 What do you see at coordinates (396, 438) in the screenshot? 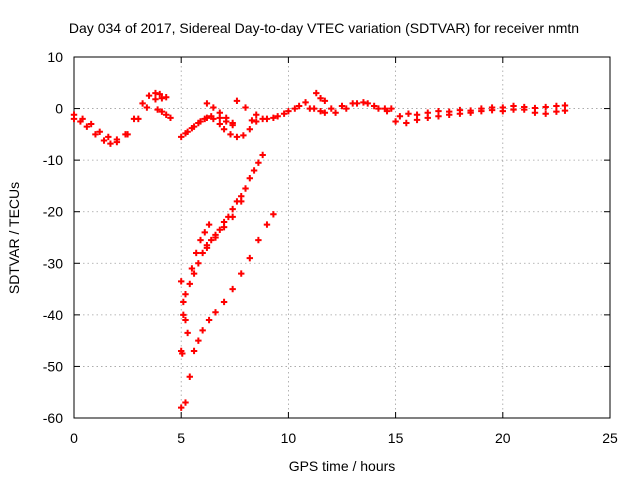
I see `x-tick-label: 15` at bounding box center [396, 438].